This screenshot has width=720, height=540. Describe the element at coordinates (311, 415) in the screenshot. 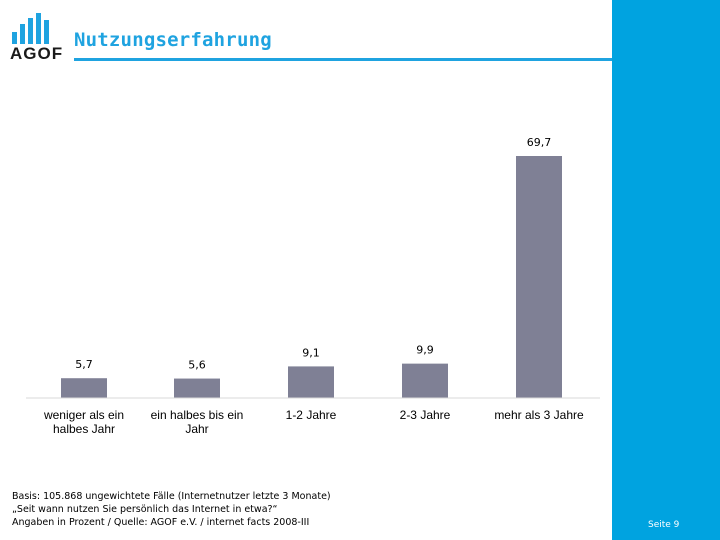

I see `category-label-3-line-1: 1-2 Jahre` at that location.